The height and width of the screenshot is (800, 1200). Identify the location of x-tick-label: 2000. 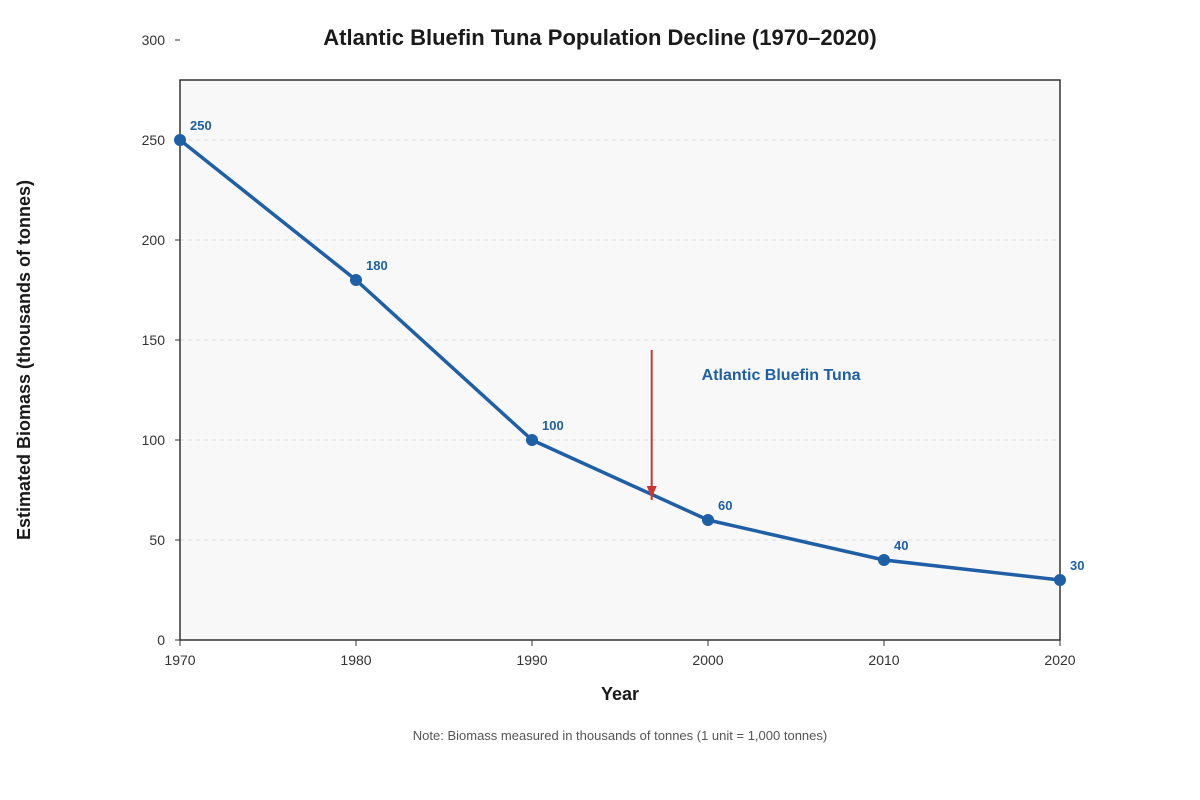
(707, 660).